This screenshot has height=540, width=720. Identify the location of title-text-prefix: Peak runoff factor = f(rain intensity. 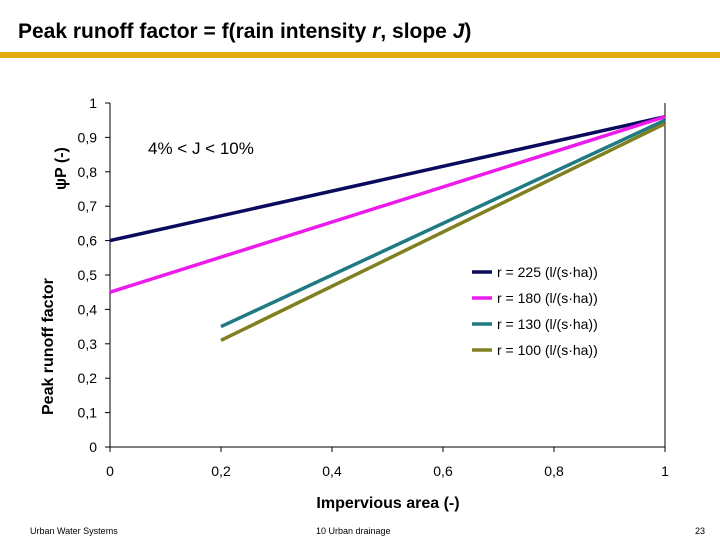
(195, 31).